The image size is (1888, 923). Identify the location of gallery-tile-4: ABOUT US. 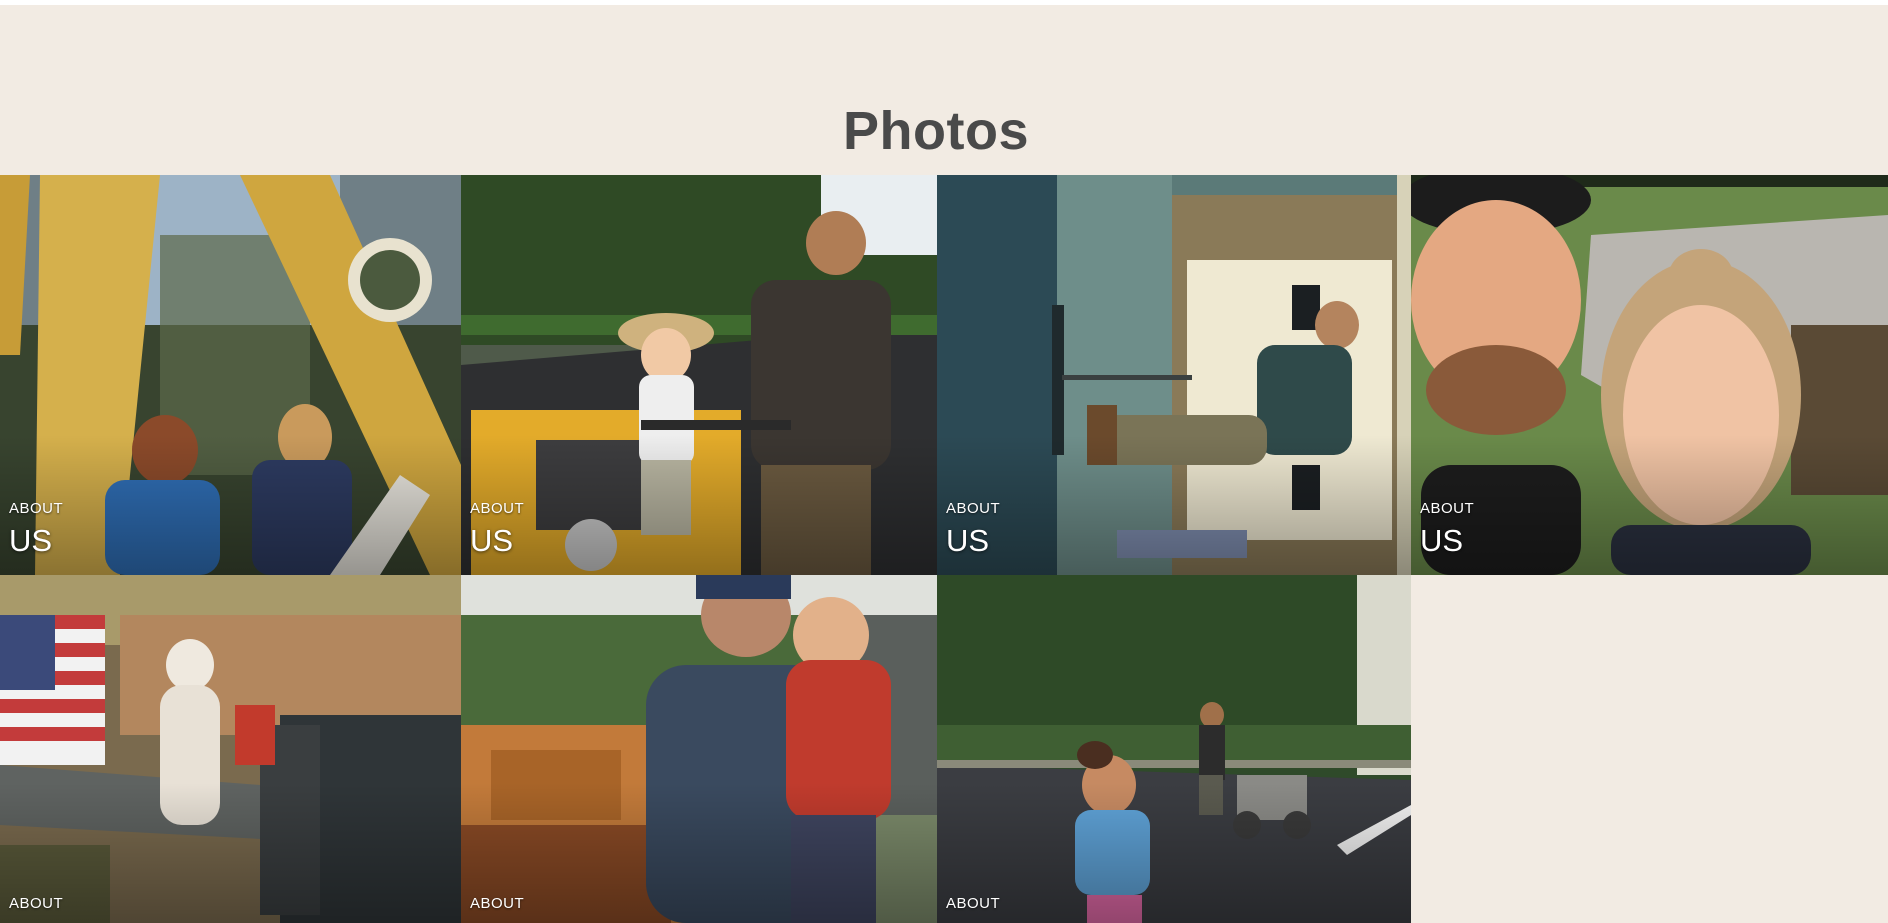
(1649, 375).